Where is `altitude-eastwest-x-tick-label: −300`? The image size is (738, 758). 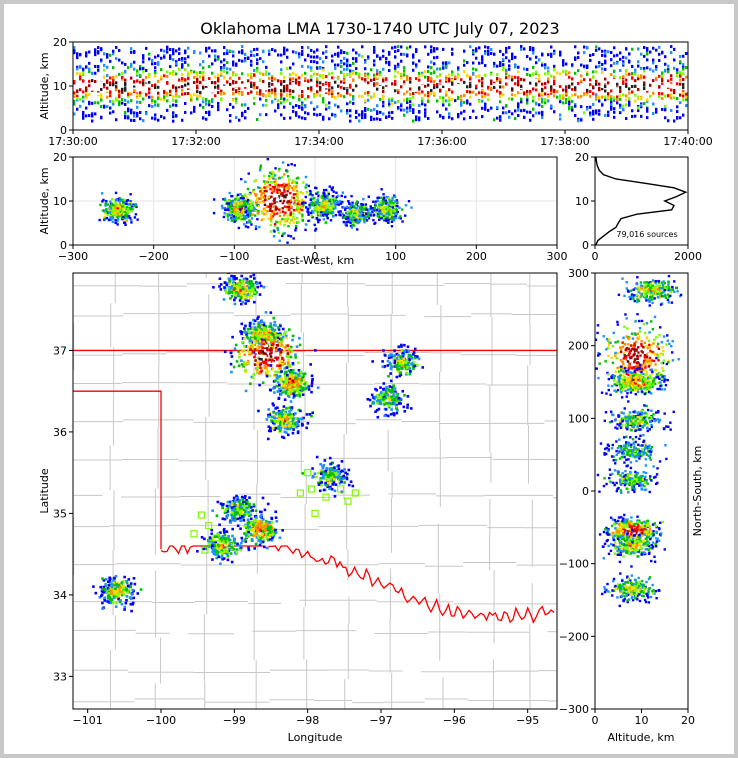 altitude-eastwest-x-tick-label: −300 is located at coordinates (73, 256).